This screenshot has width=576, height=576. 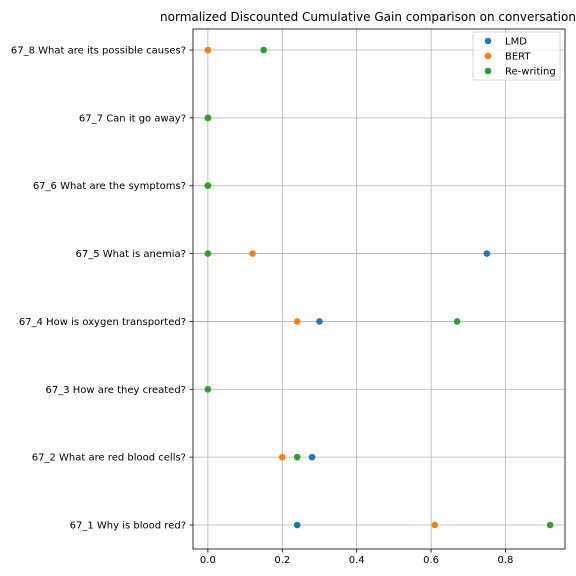 I want to click on x-tick-label: 0.6, so click(x=431, y=560).